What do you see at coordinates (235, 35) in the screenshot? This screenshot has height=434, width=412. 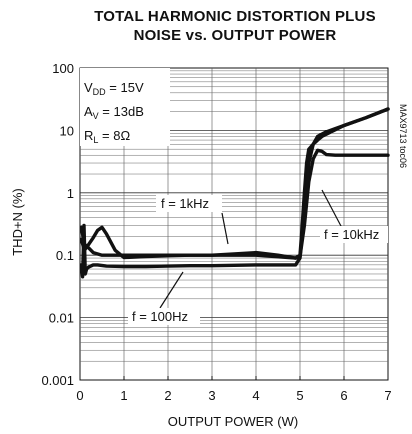 I see `chart-title-line-2: NOISE vs. OUTPUT POWER` at bounding box center [235, 35].